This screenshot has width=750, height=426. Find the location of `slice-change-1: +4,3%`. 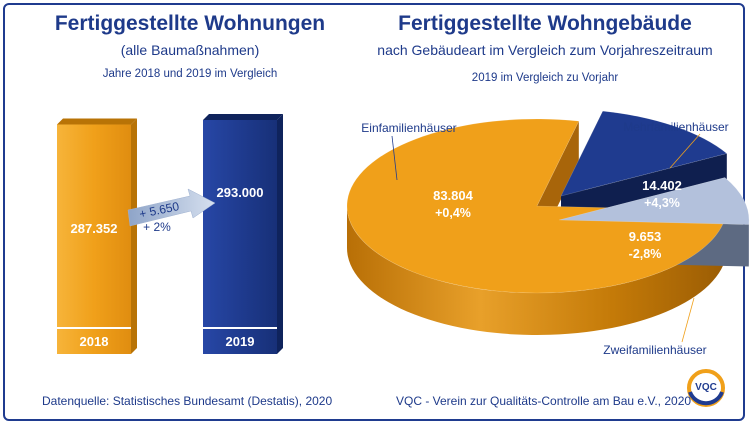

slice-change-1: +4,3% is located at coordinates (662, 203).